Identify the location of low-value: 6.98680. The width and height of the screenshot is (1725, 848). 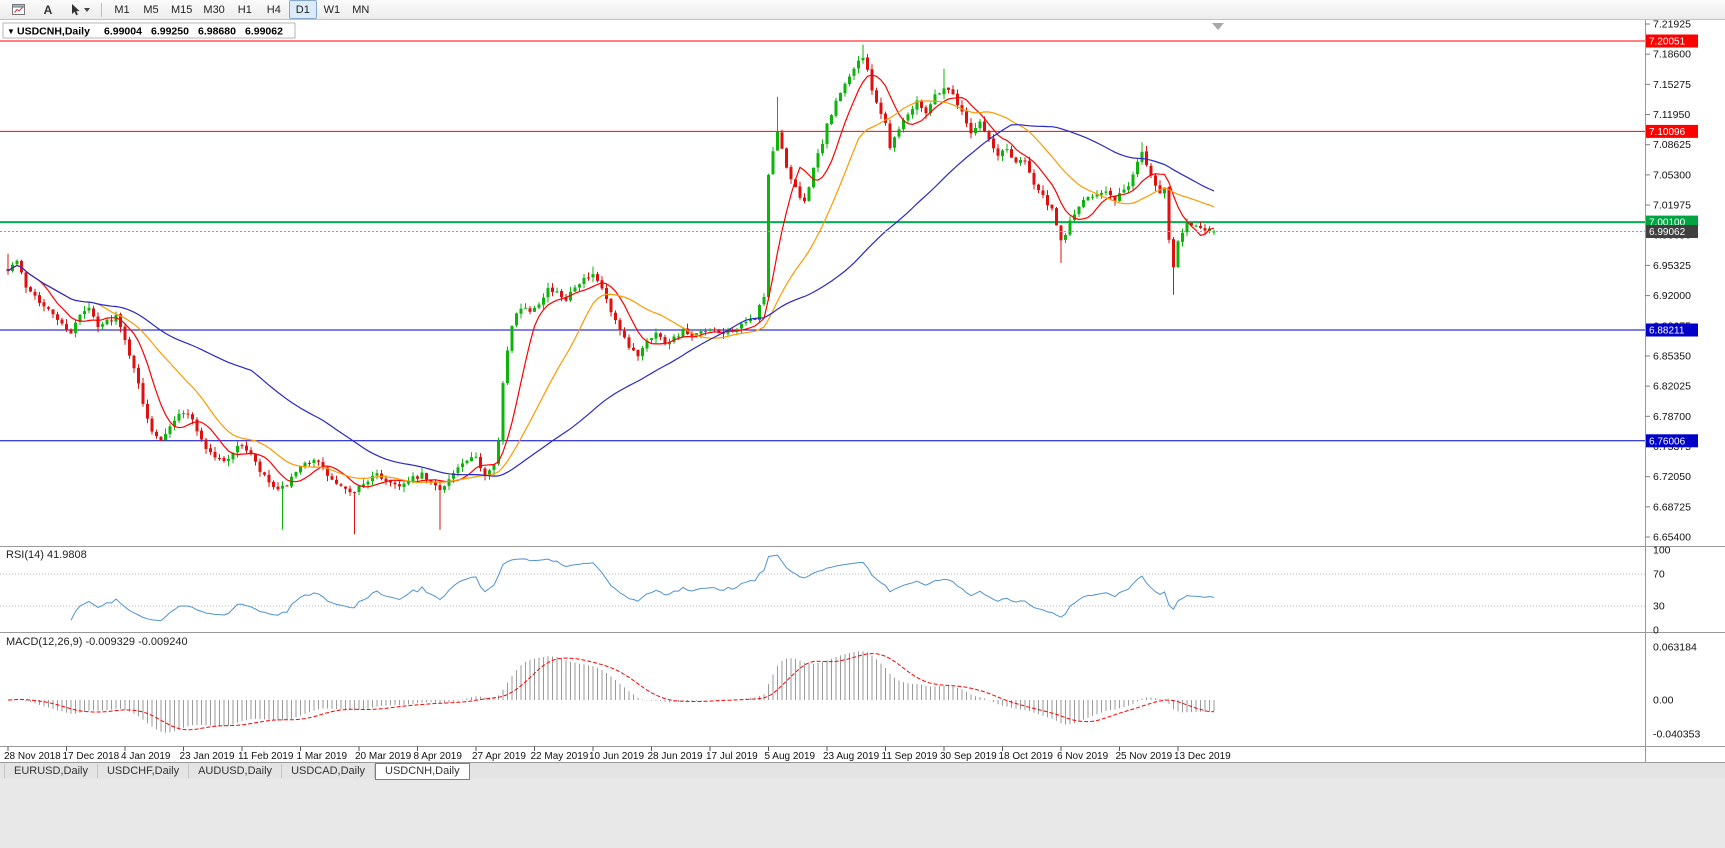
(217, 32).